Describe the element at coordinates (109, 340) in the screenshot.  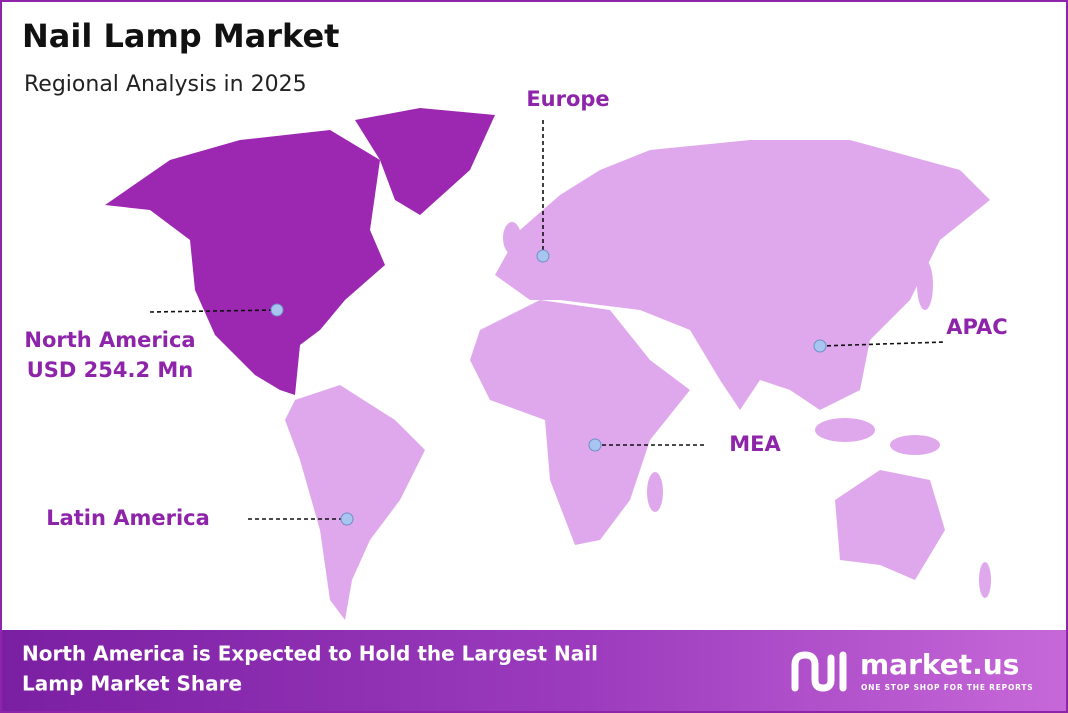
I see `region-label: North America` at that location.